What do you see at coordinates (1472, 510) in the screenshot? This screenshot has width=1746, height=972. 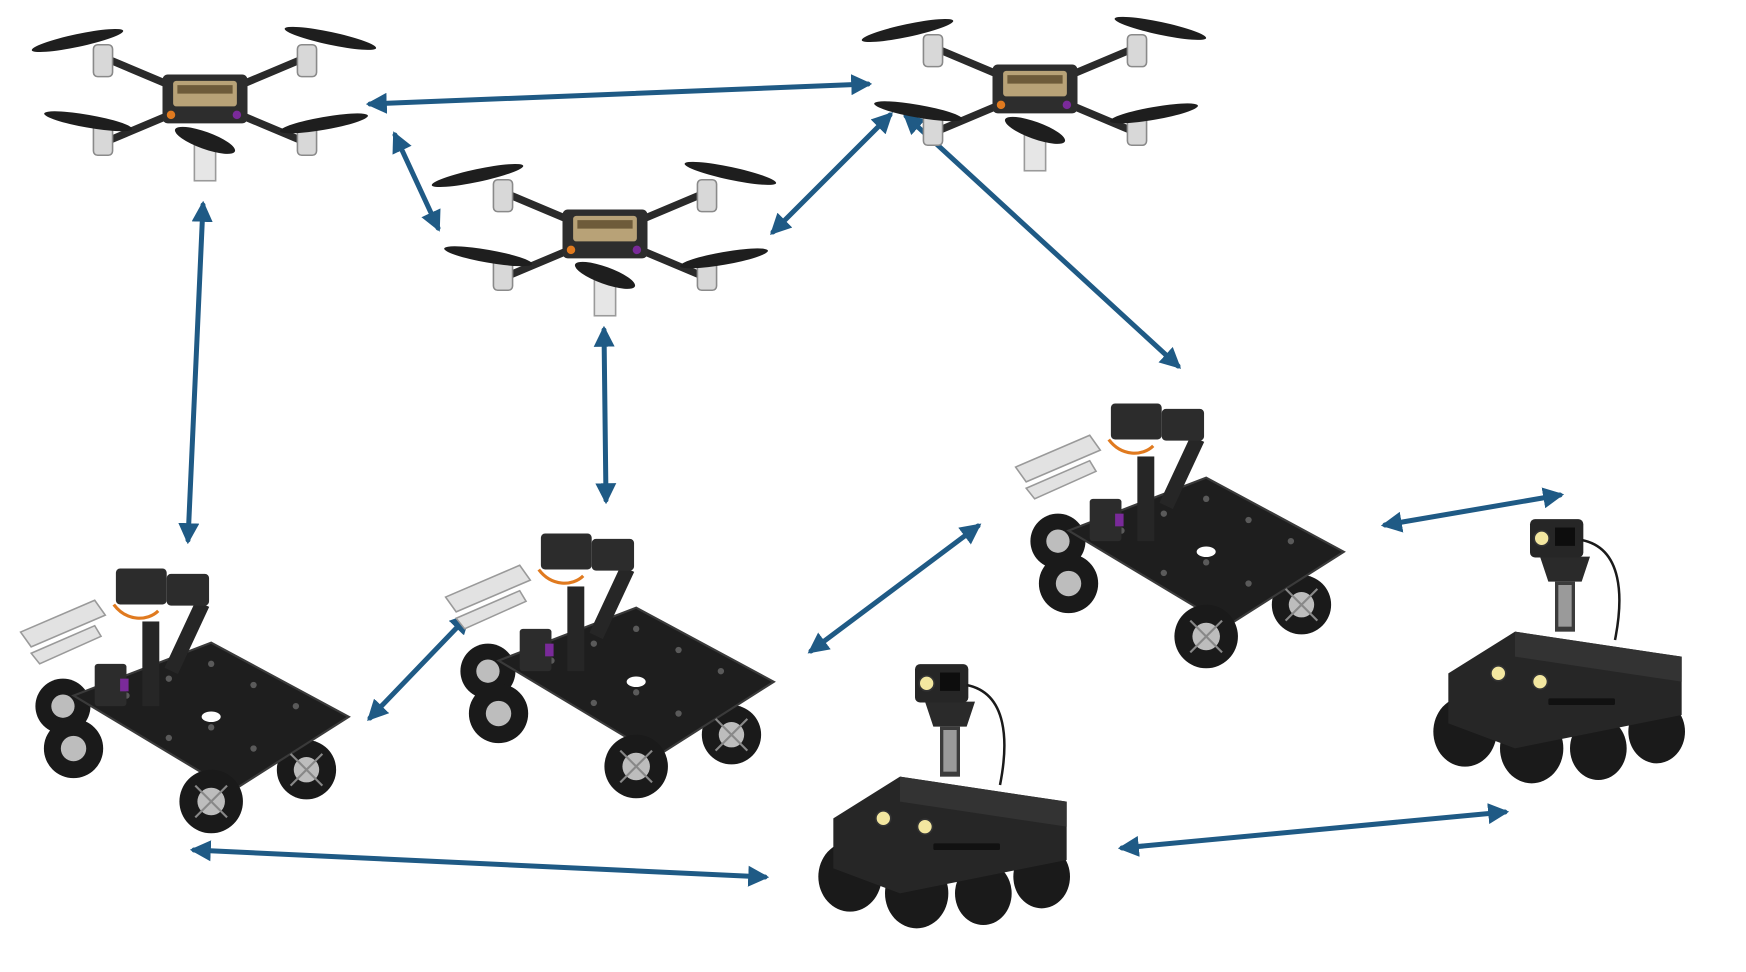 I see `link-mecanum3-tracked2` at bounding box center [1472, 510].